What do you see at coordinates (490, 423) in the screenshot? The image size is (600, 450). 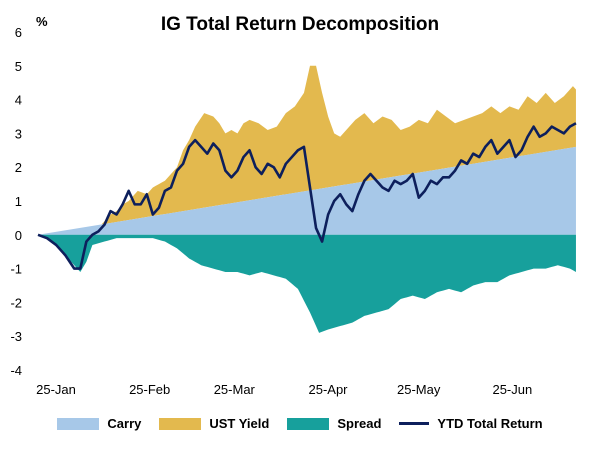 I see `legend-label: YTD Total Return` at bounding box center [490, 423].